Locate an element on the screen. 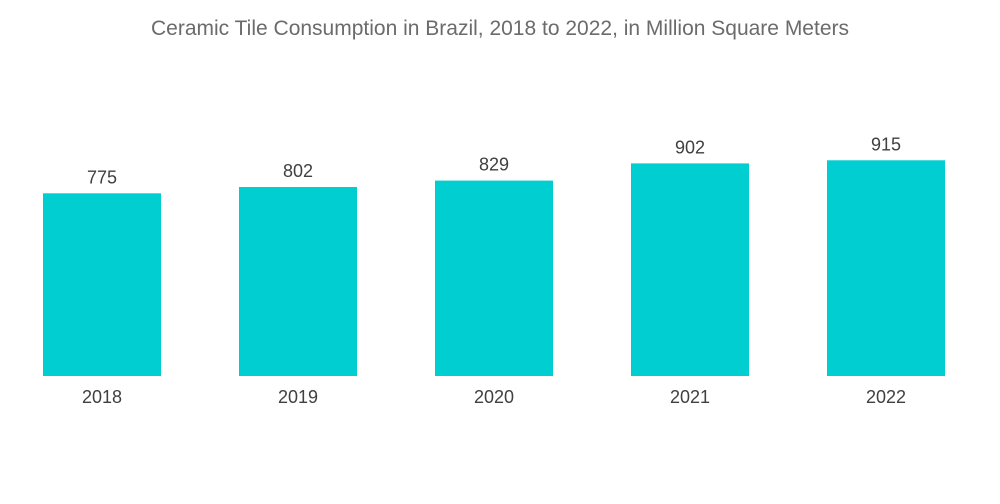 The width and height of the screenshot is (1000, 504). bar-value-label: 775 is located at coordinates (102, 177).